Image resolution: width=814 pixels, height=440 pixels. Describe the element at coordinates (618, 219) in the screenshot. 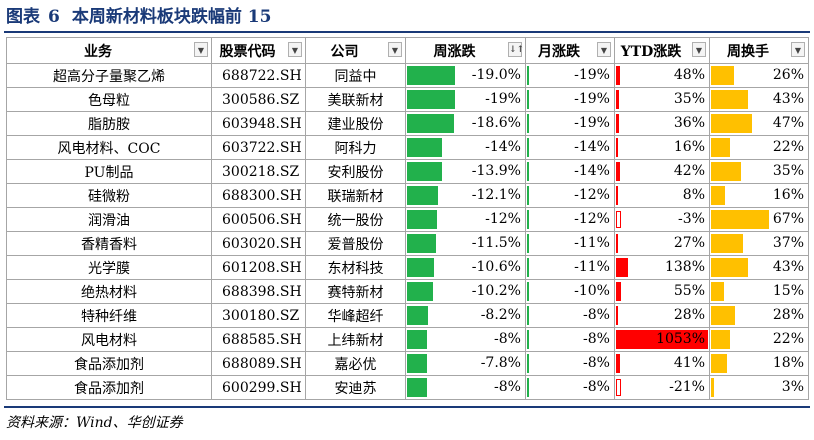

I see `ytd-negative-bar` at that location.